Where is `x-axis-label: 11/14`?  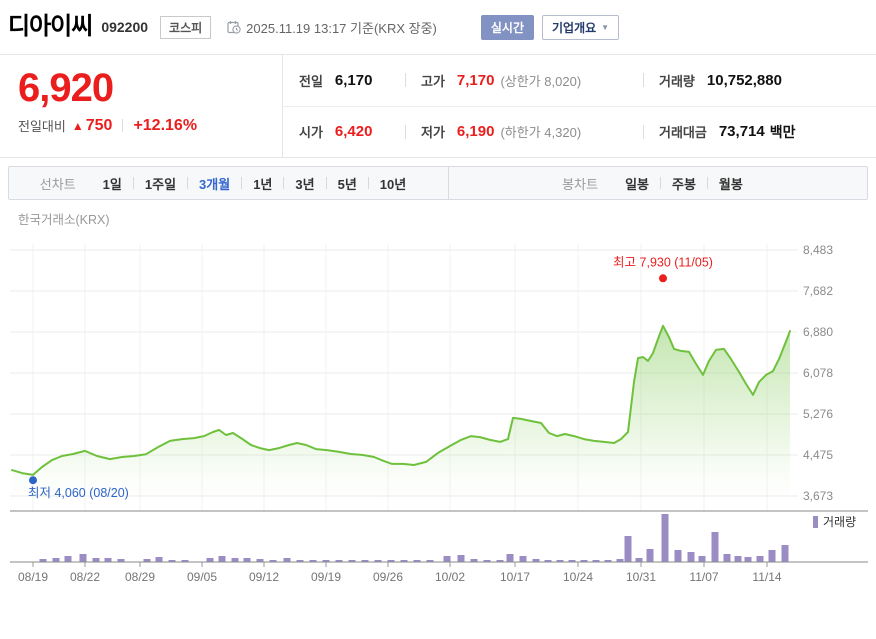
x-axis-label: 11/14 is located at coordinates (766, 577).